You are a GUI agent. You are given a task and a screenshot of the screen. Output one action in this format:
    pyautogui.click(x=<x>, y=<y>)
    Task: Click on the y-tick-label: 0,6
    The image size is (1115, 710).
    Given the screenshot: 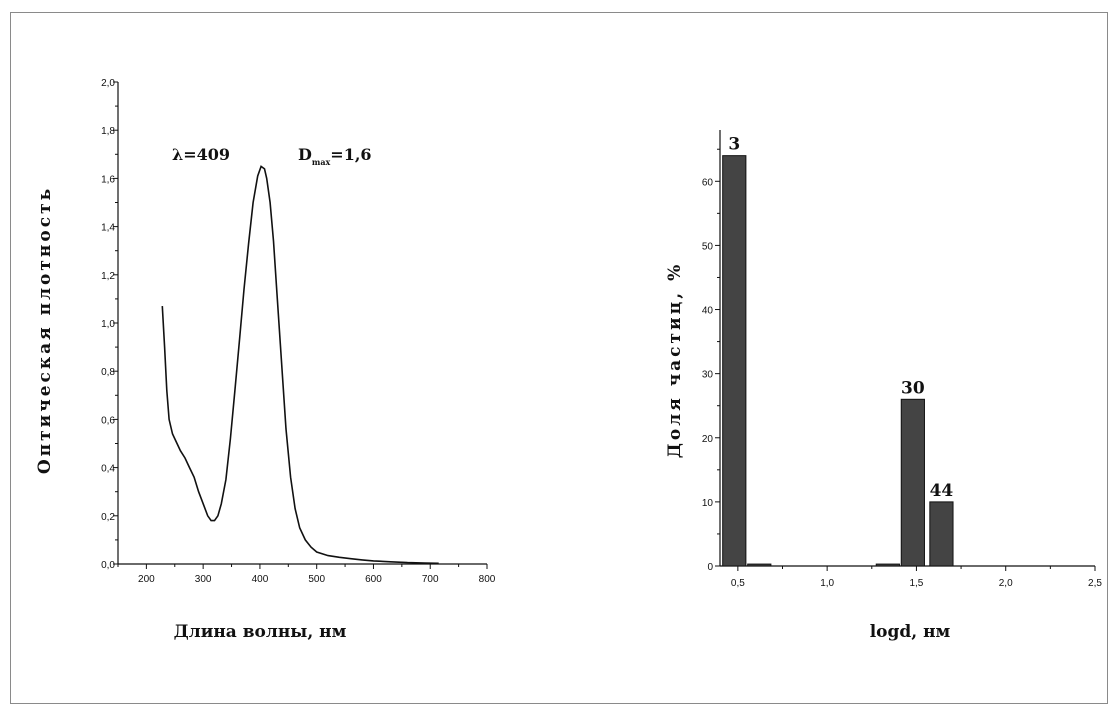 What is the action you would take?
    pyautogui.click(x=108, y=420)
    